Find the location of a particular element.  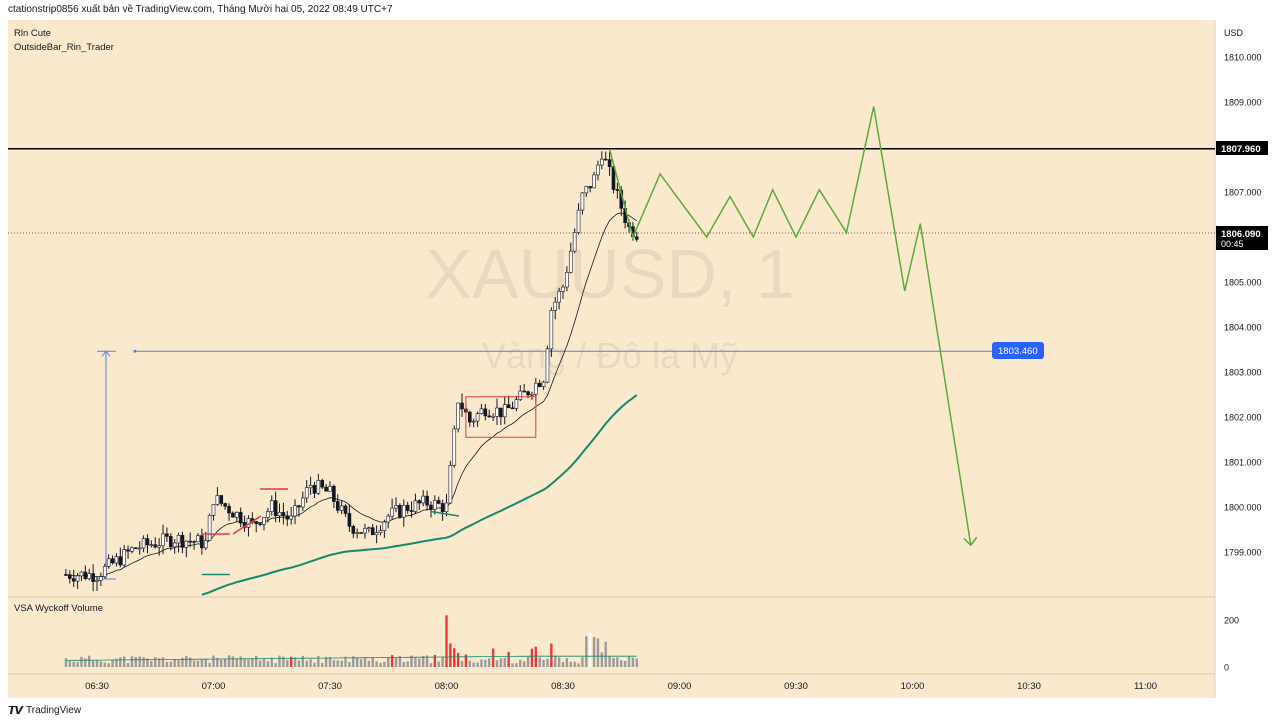

time-tick: 09:00 is located at coordinates (680, 686).